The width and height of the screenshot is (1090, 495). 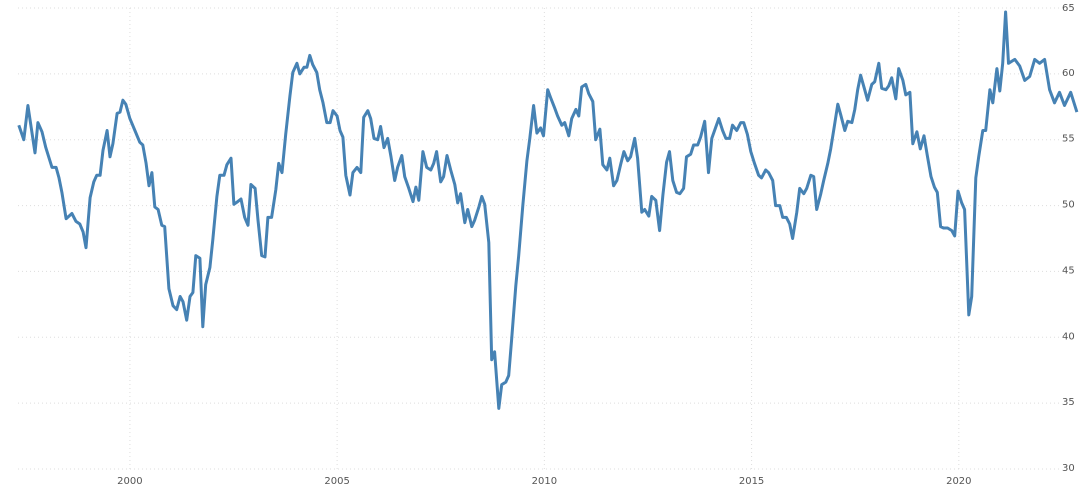 What do you see at coordinates (1068, 8) in the screenshot?
I see `y-tick-label: 65` at bounding box center [1068, 8].